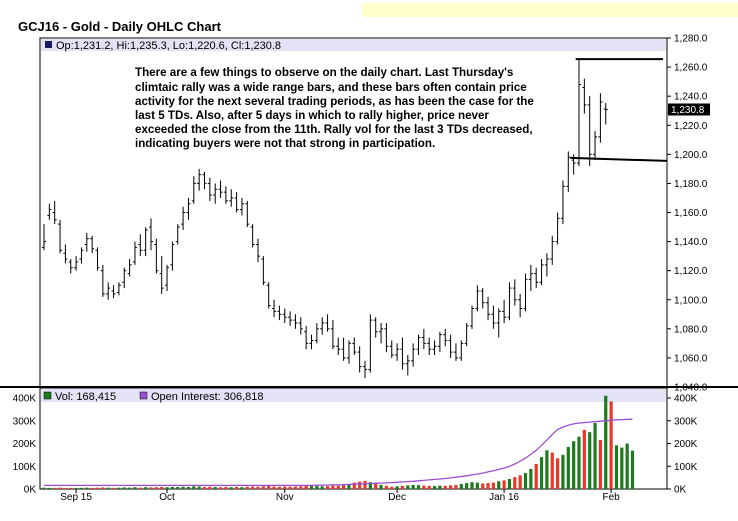 The image size is (738, 521). Describe the element at coordinates (691, 97) in the screenshot. I see `price-tick-label: 1,240.0` at that location.